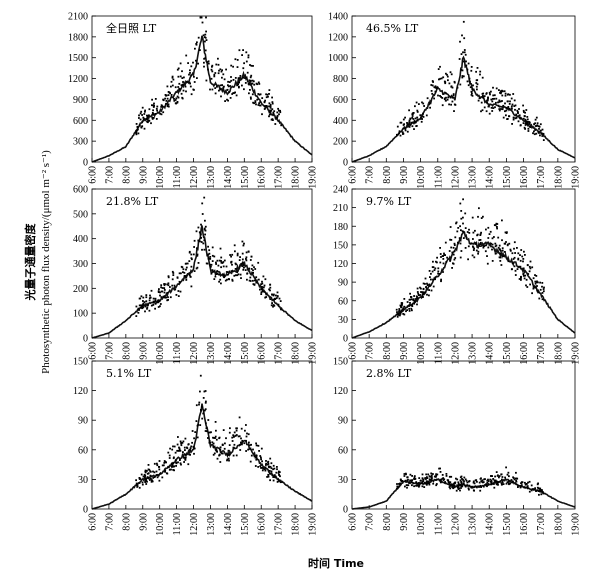 This screenshot has width=600, height=582. I want to click on x-tick-label: 13:00, so click(211, 177).